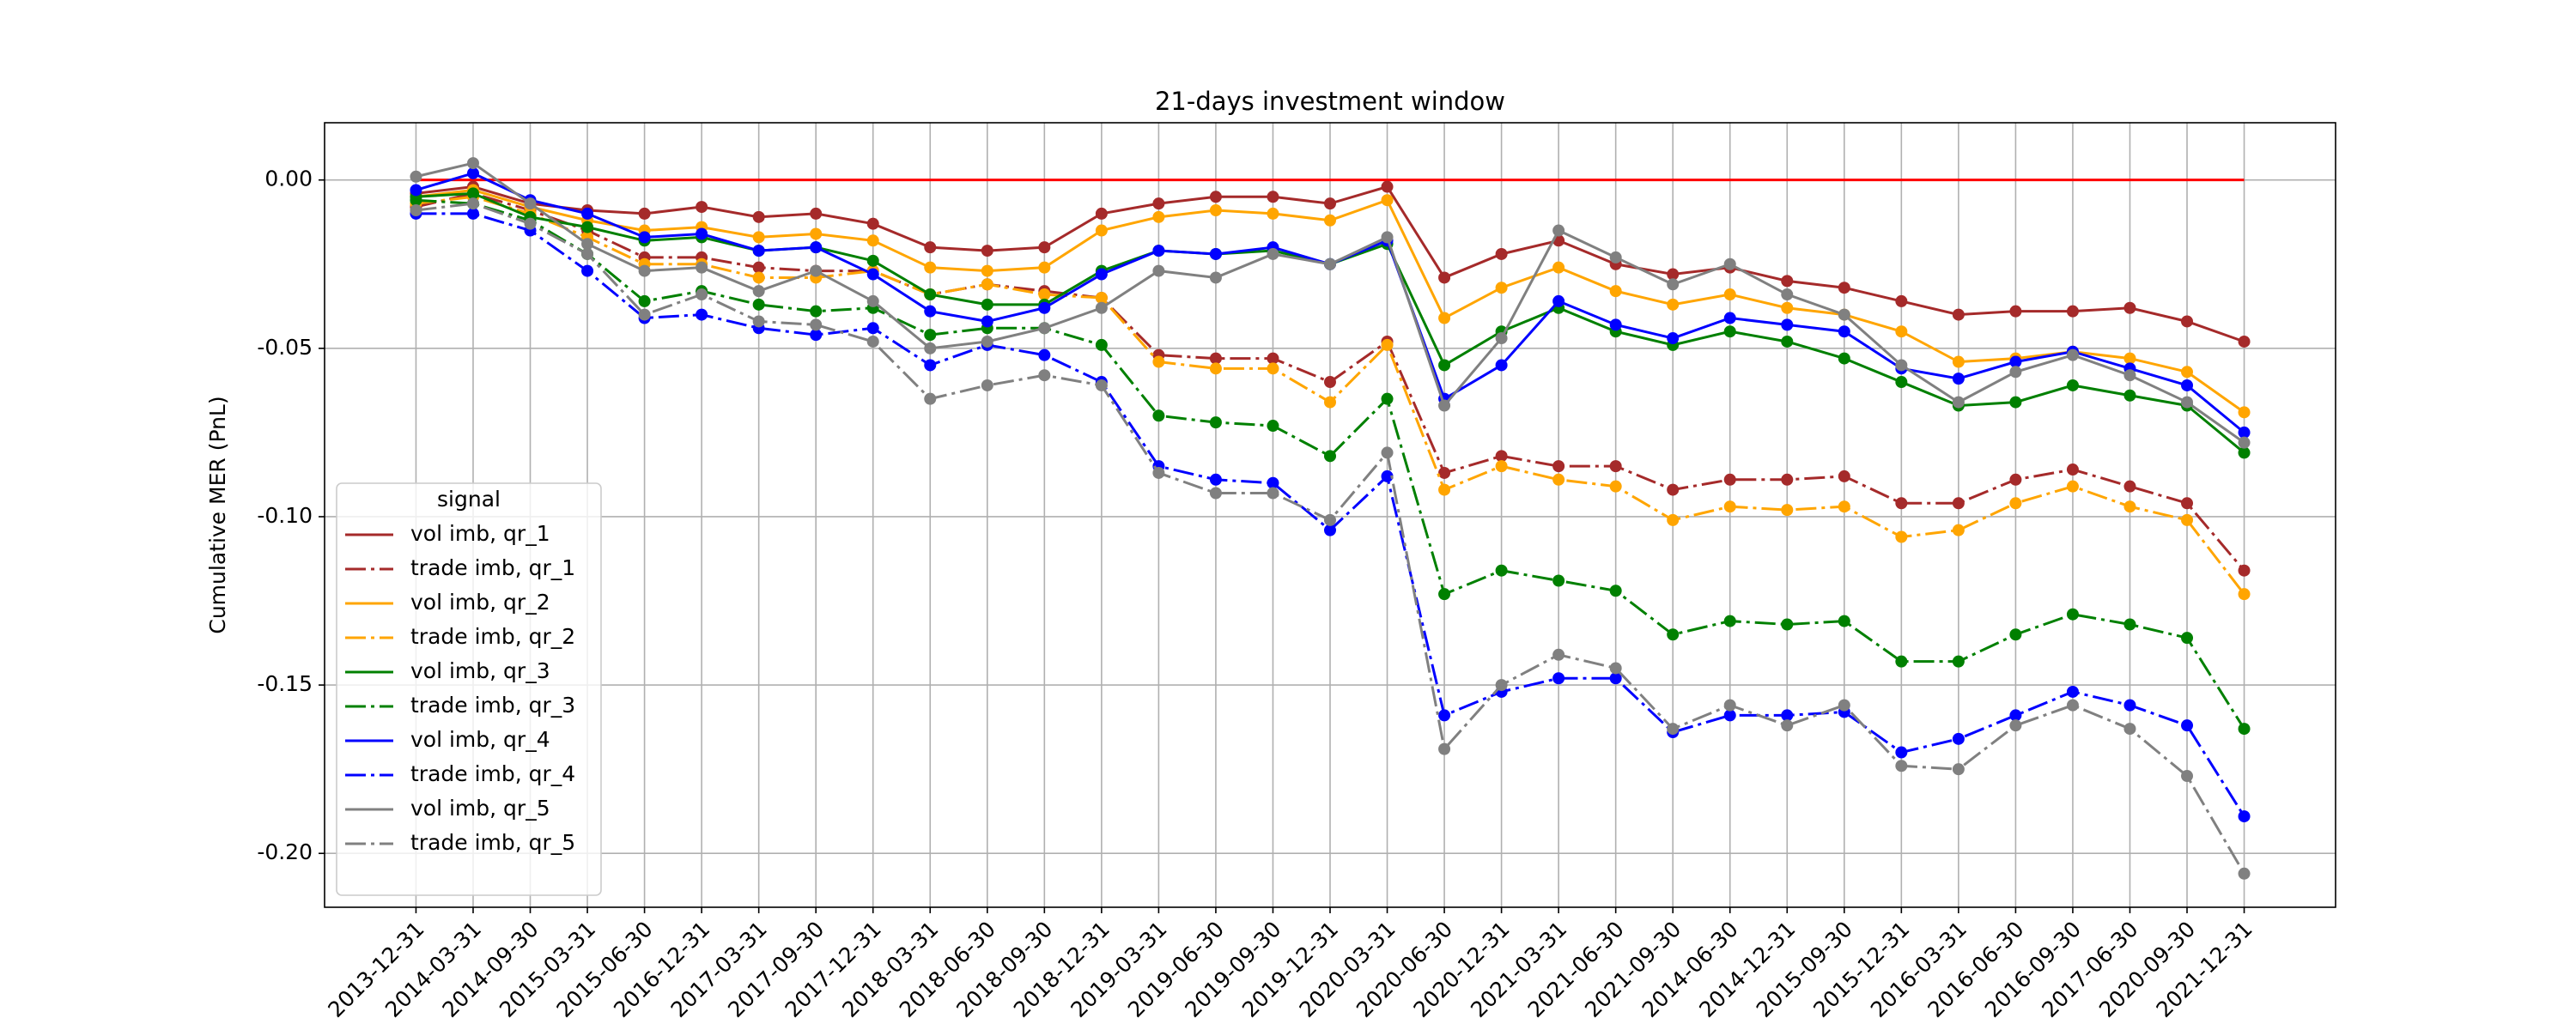 The height and width of the screenshot is (1030, 2576). What do you see at coordinates (492, 567) in the screenshot?
I see `legend-label: trade imb, qr_1` at bounding box center [492, 567].